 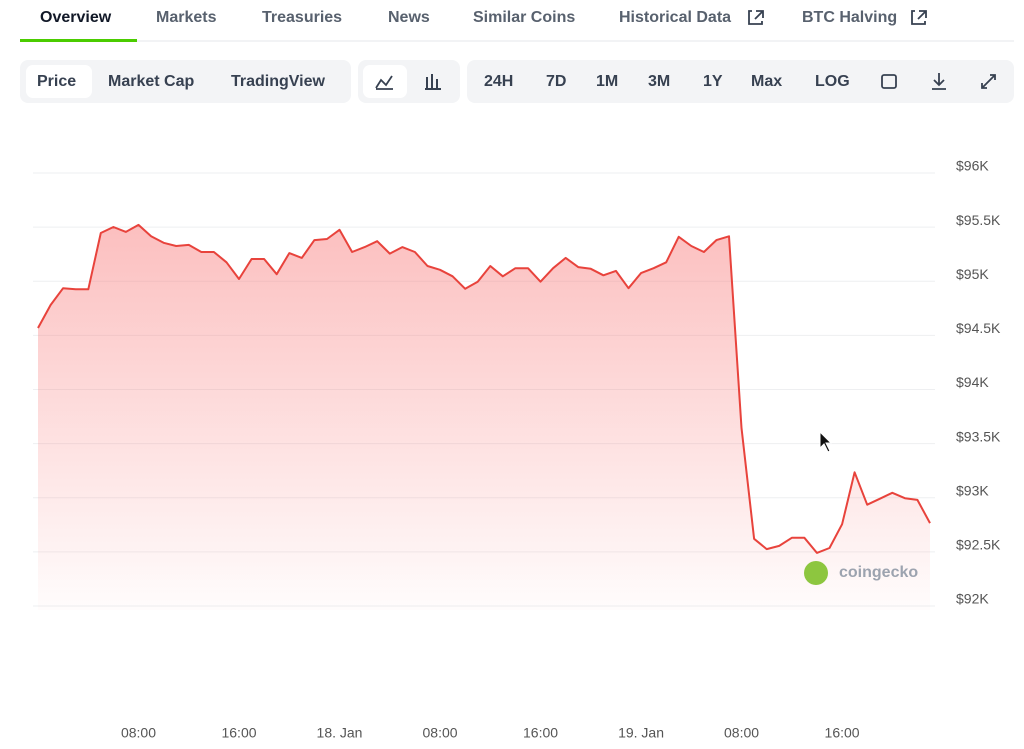 I want to click on y-tick-label: $94.5K, so click(x=978, y=328).